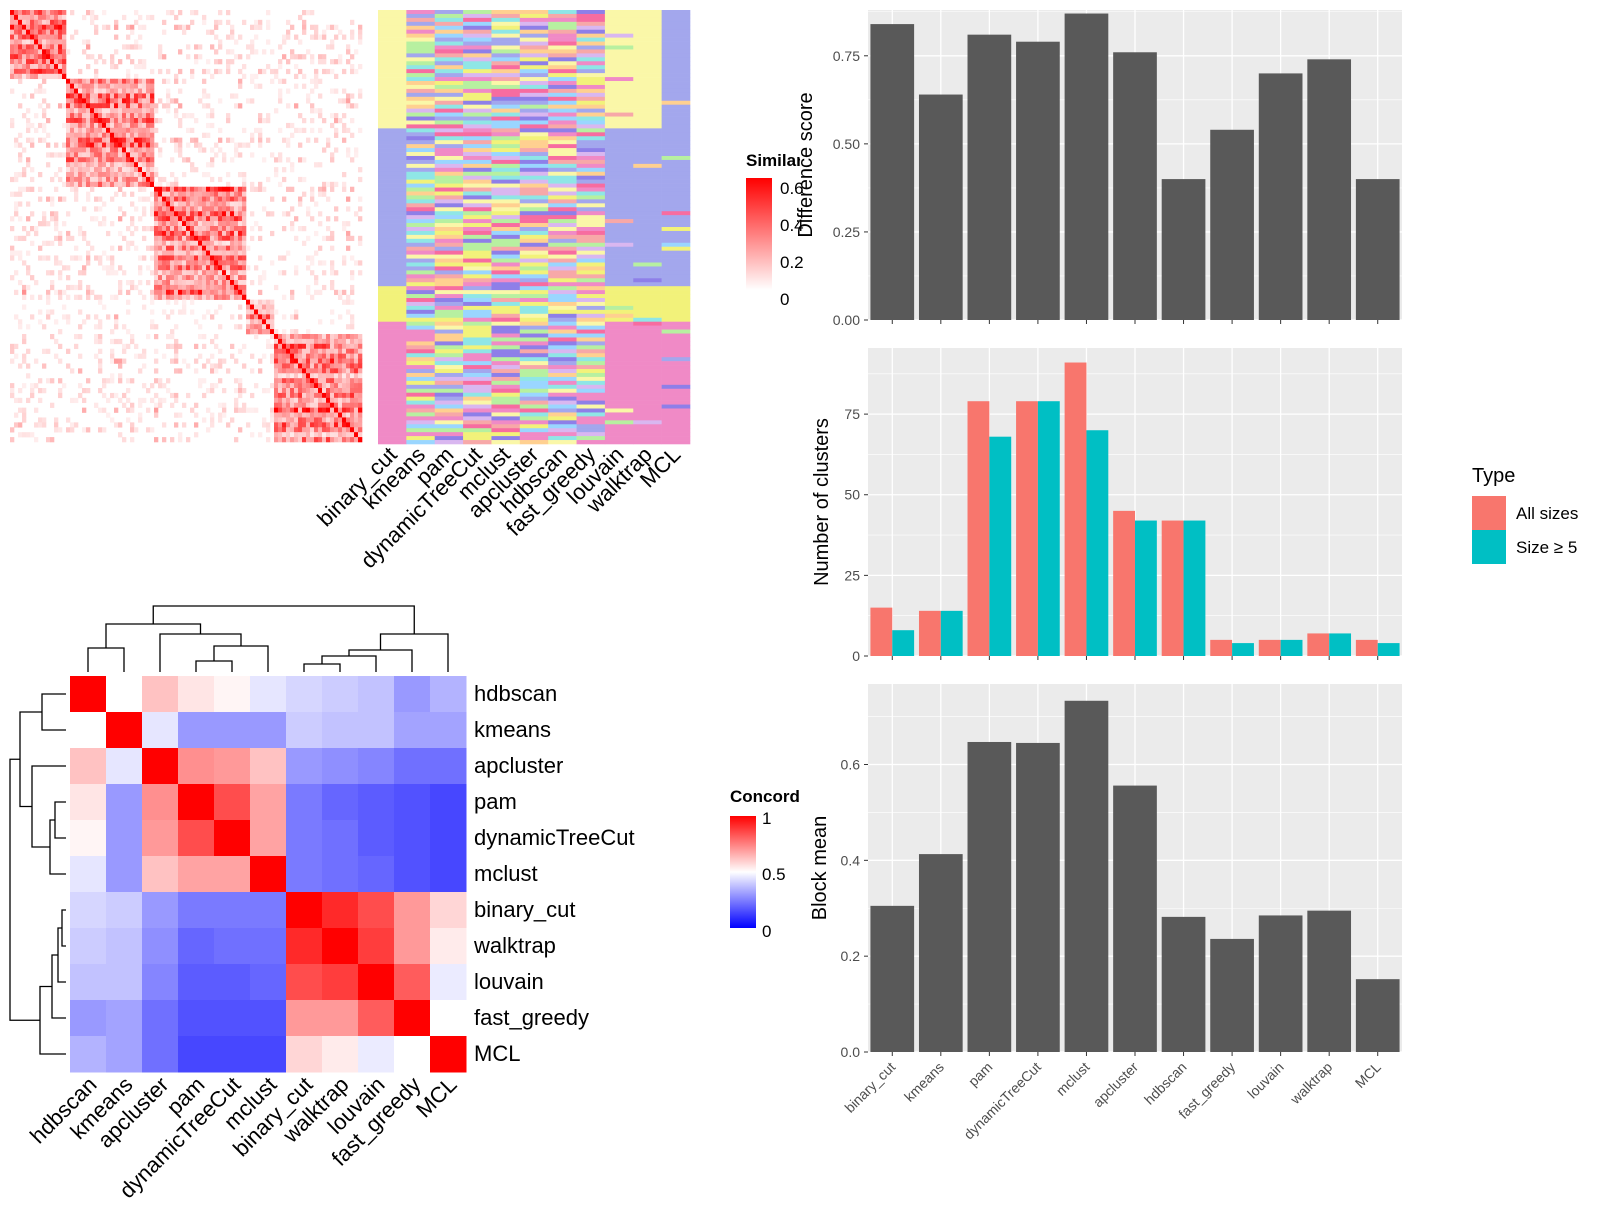 This screenshot has width=1600, height=1205. Describe the element at coordinates (851, 860) in the screenshot. I see `y-tick-label: 0.4` at that location.